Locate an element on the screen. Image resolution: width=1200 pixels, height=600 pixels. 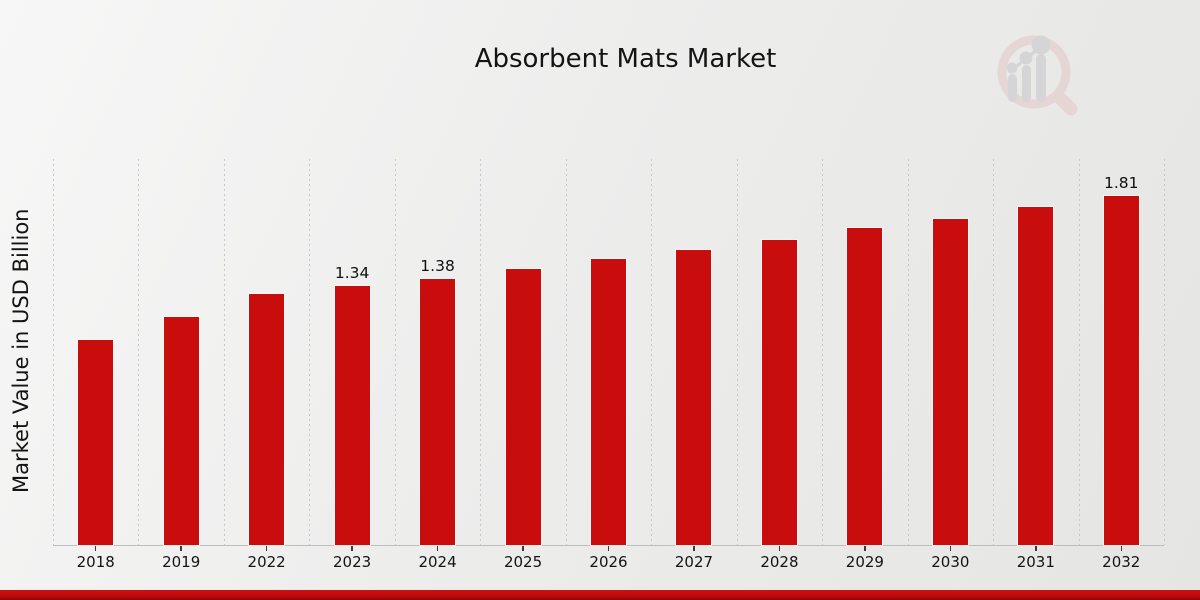
bar-2018 is located at coordinates (96, 442).